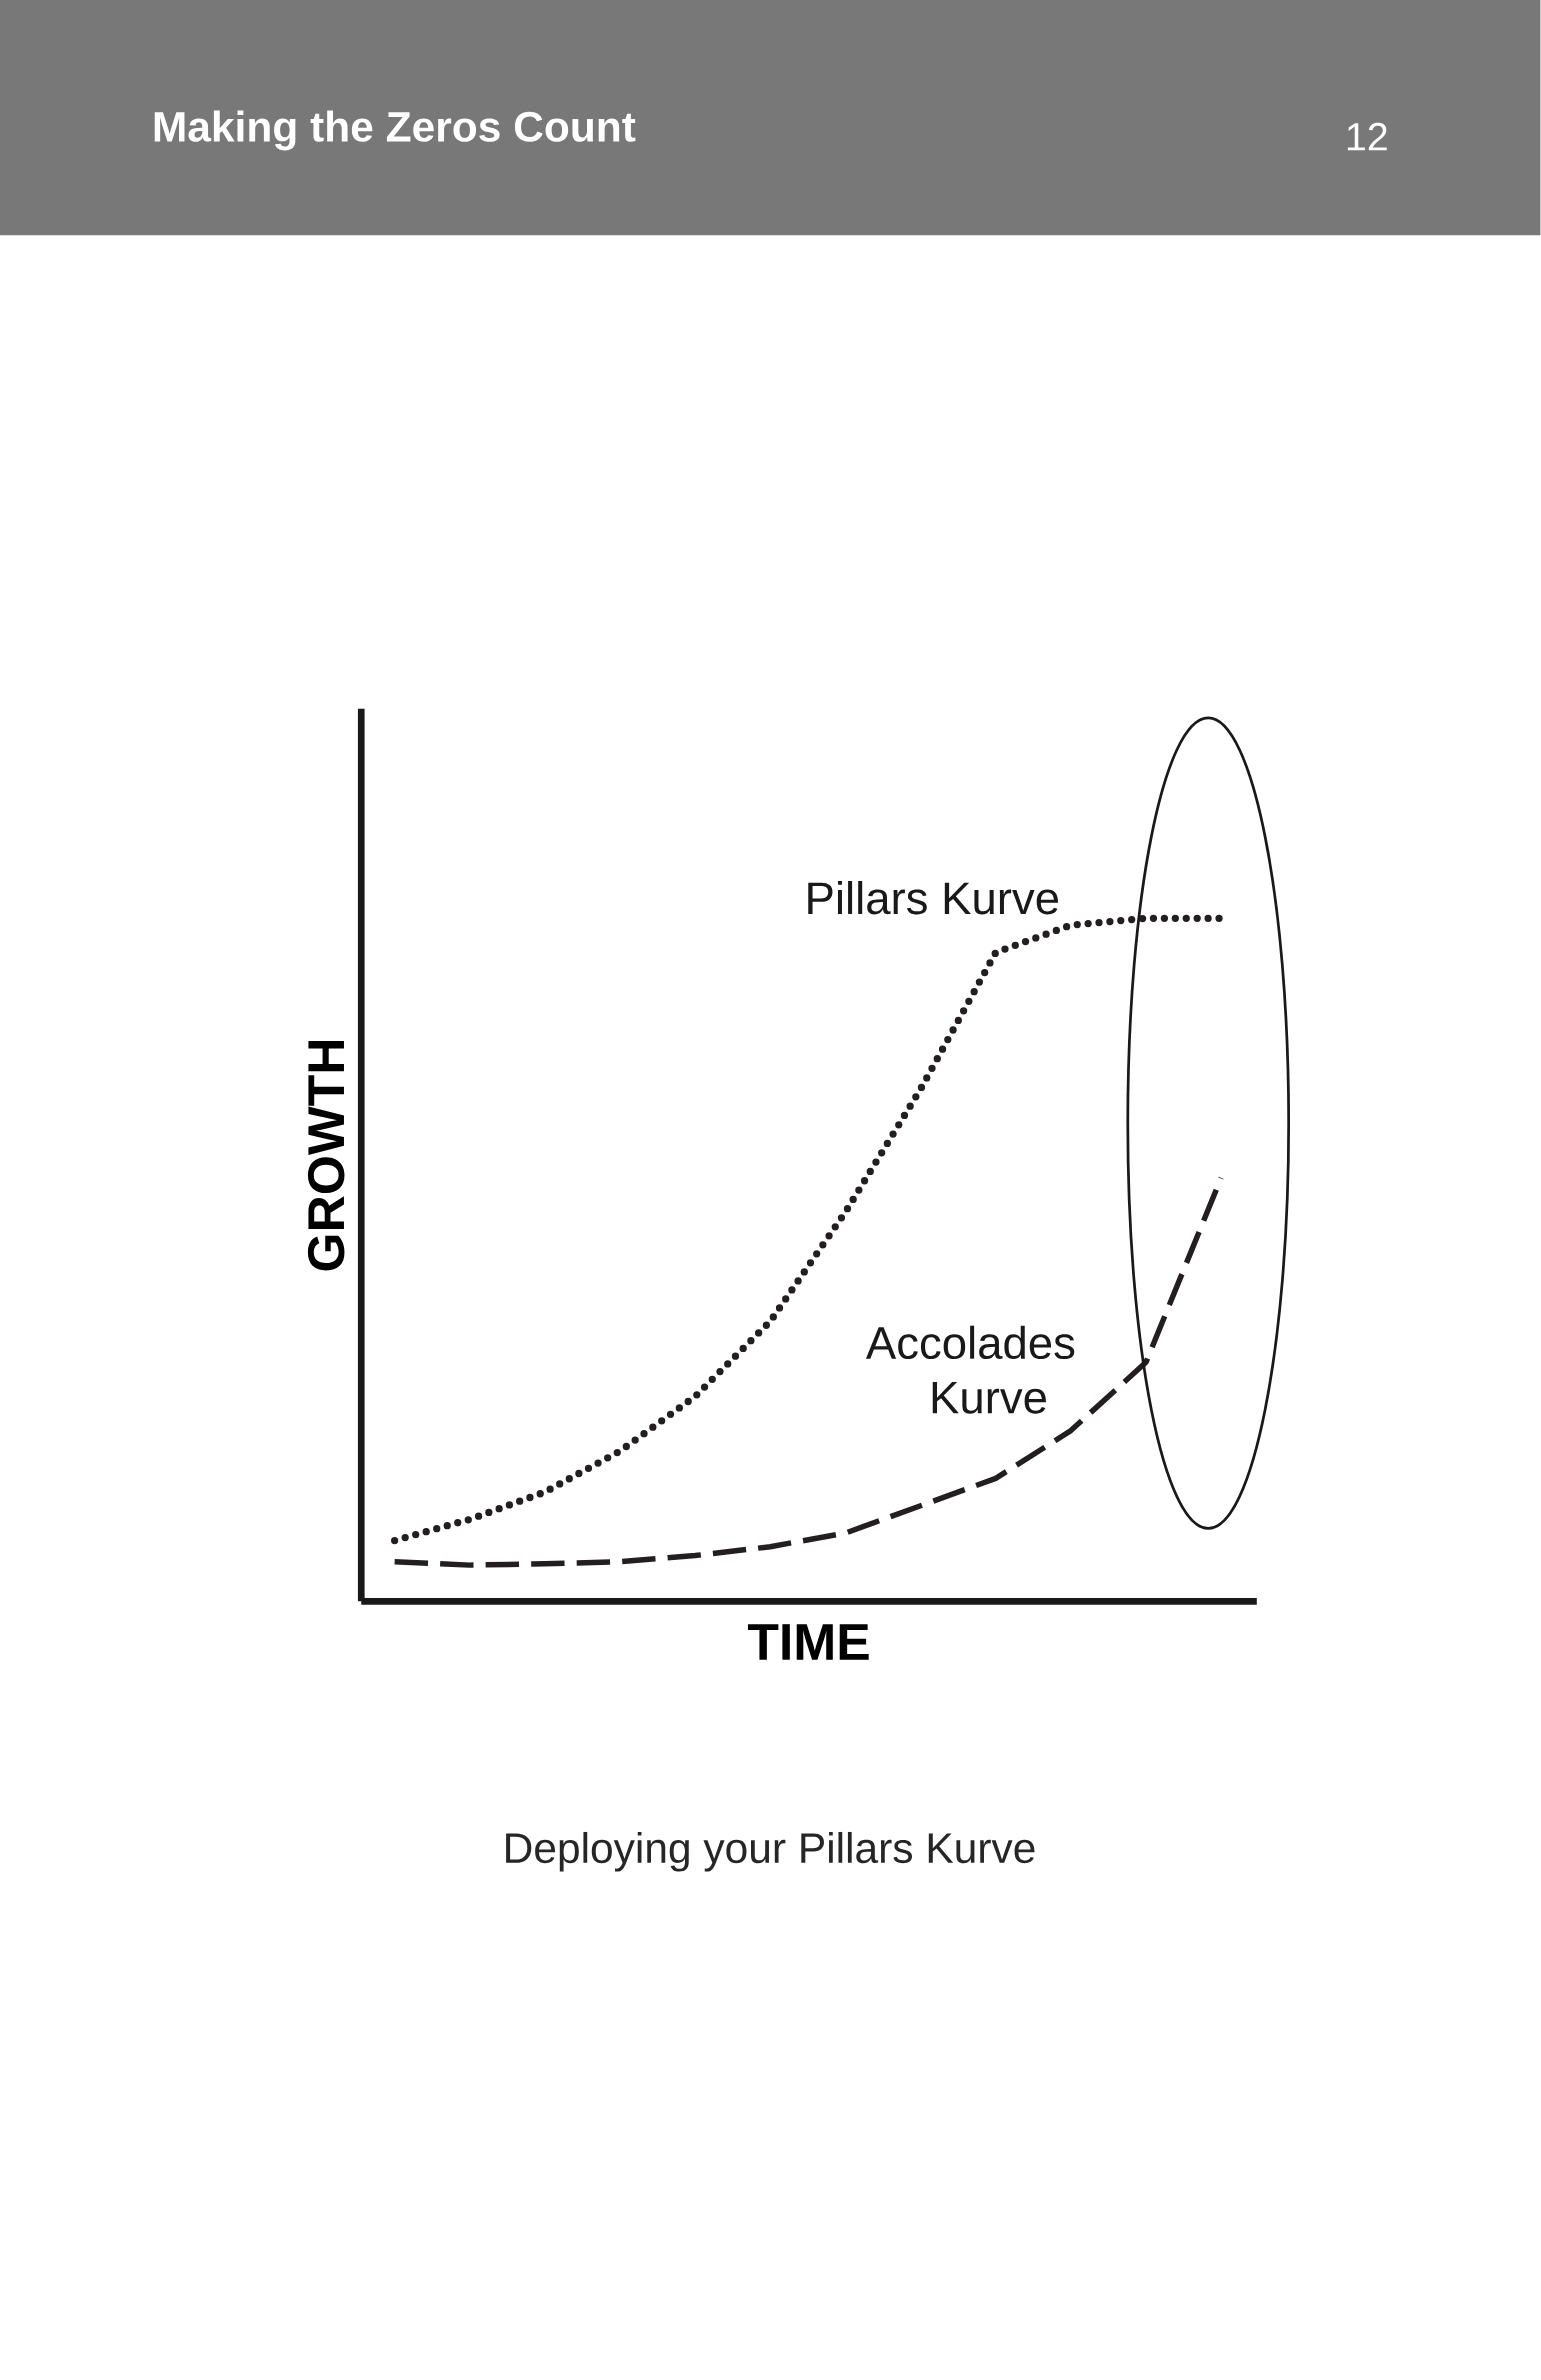 This screenshot has width=1541, height=2380. What do you see at coordinates (770, 1851) in the screenshot?
I see `text: Deploying your Pillars Kurve` at bounding box center [770, 1851].